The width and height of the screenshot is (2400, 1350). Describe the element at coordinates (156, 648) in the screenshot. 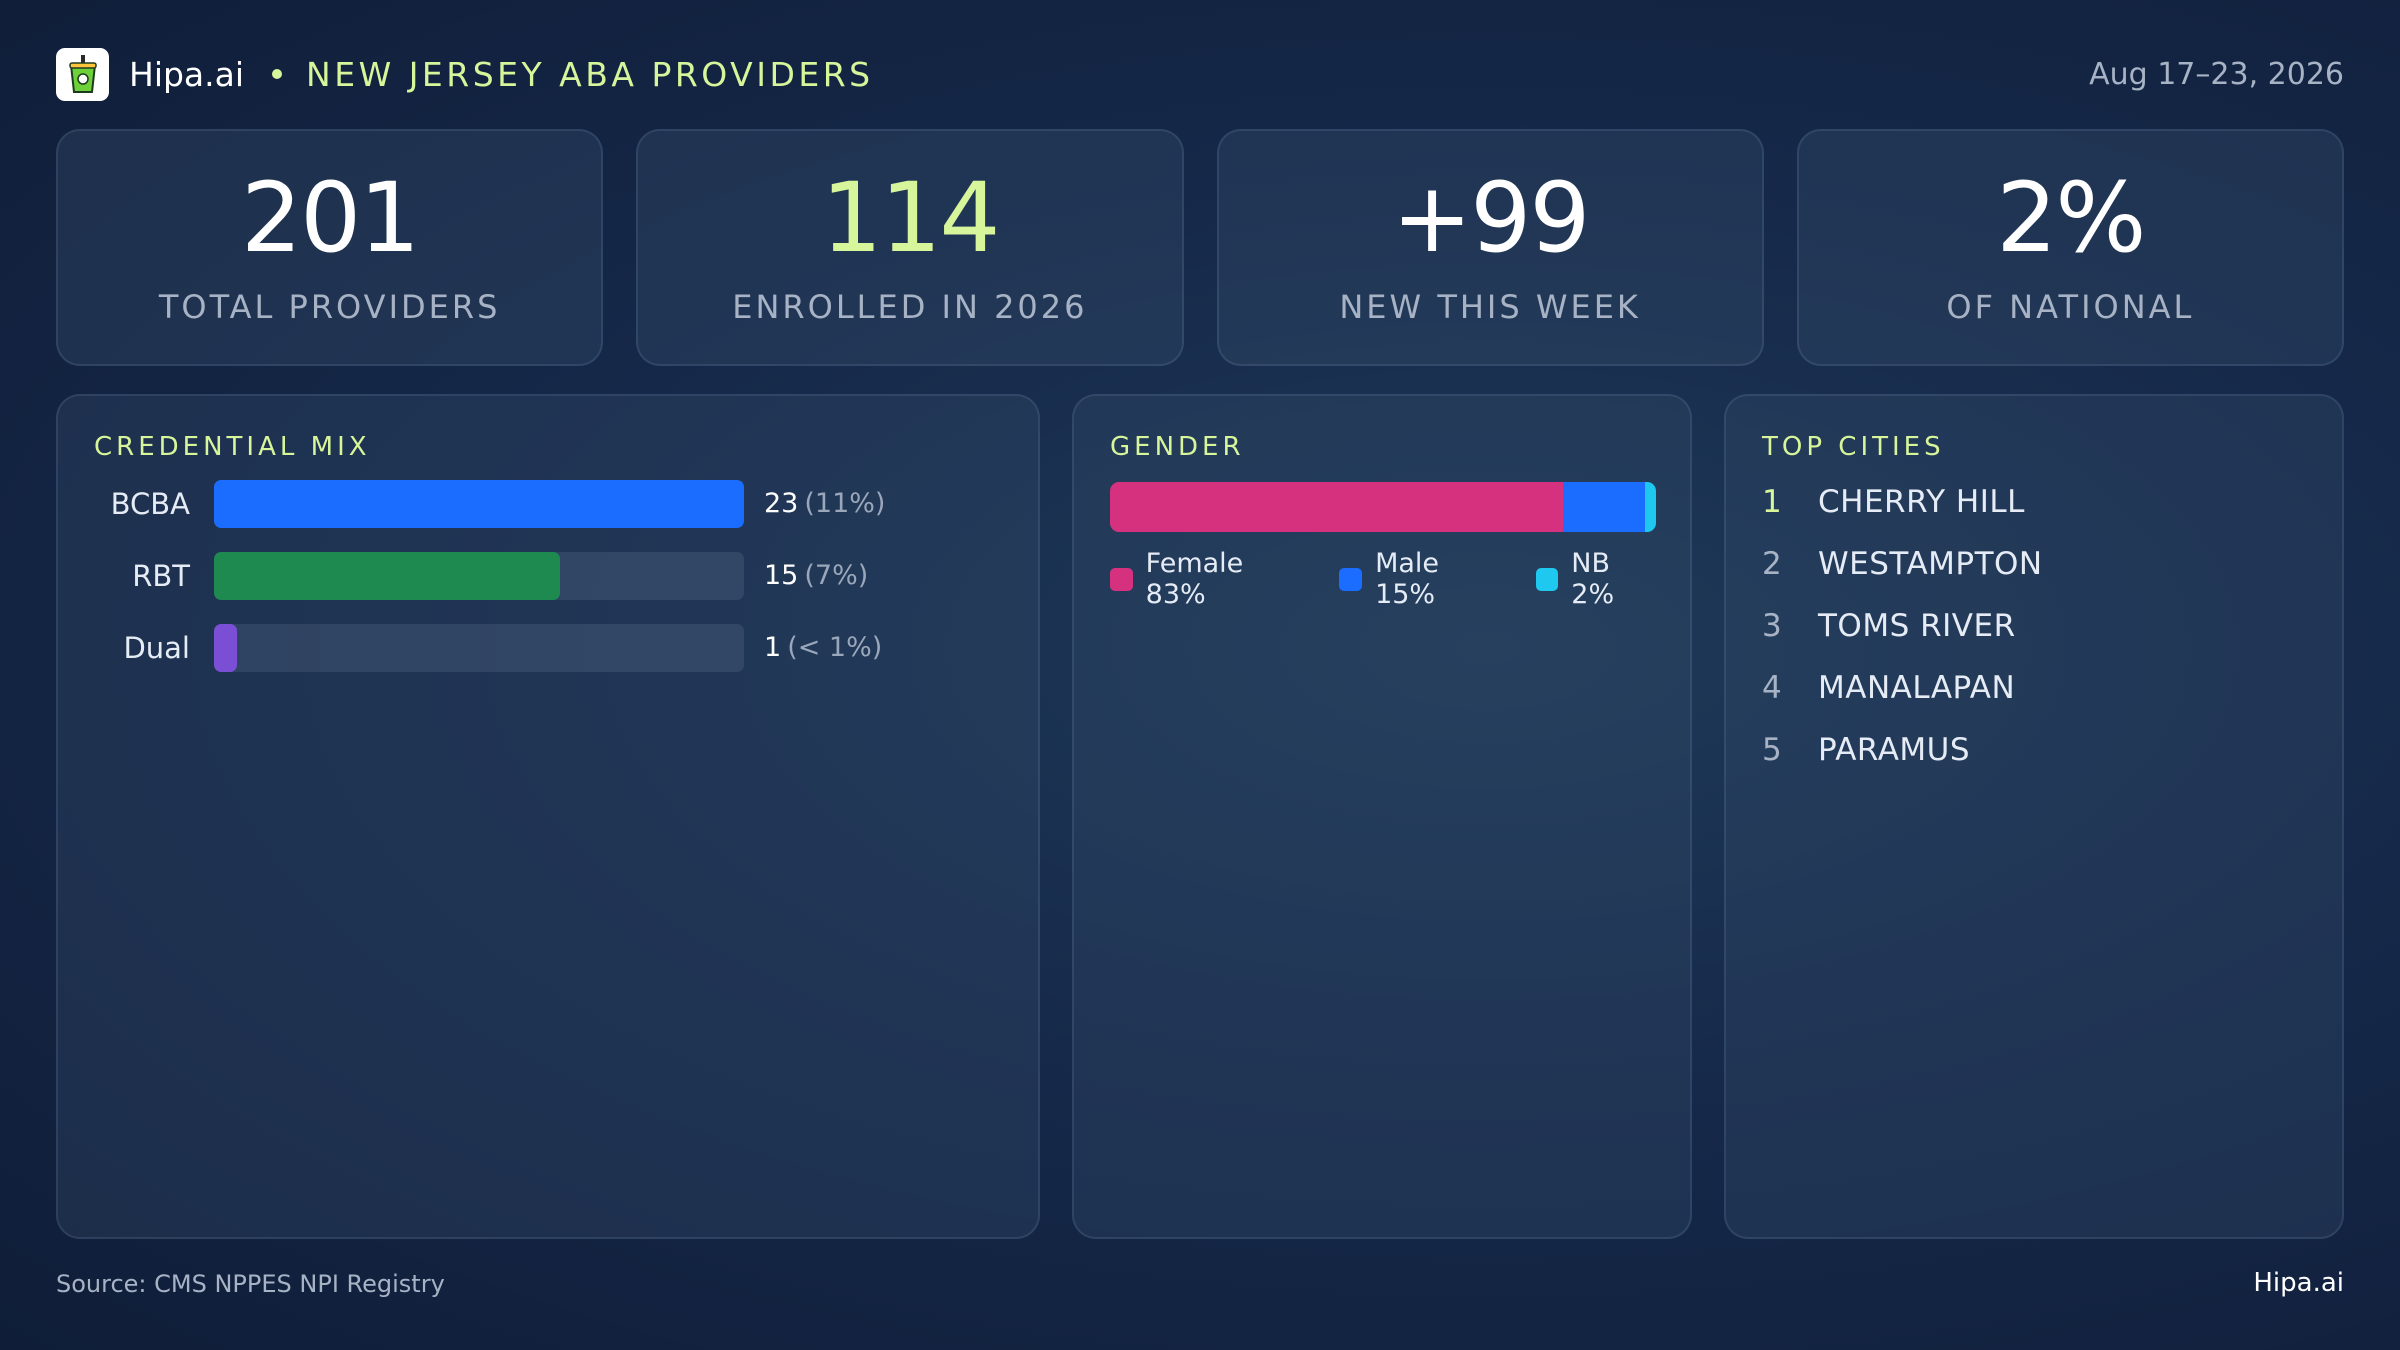

I see `bar-category-label: Dual` at that location.